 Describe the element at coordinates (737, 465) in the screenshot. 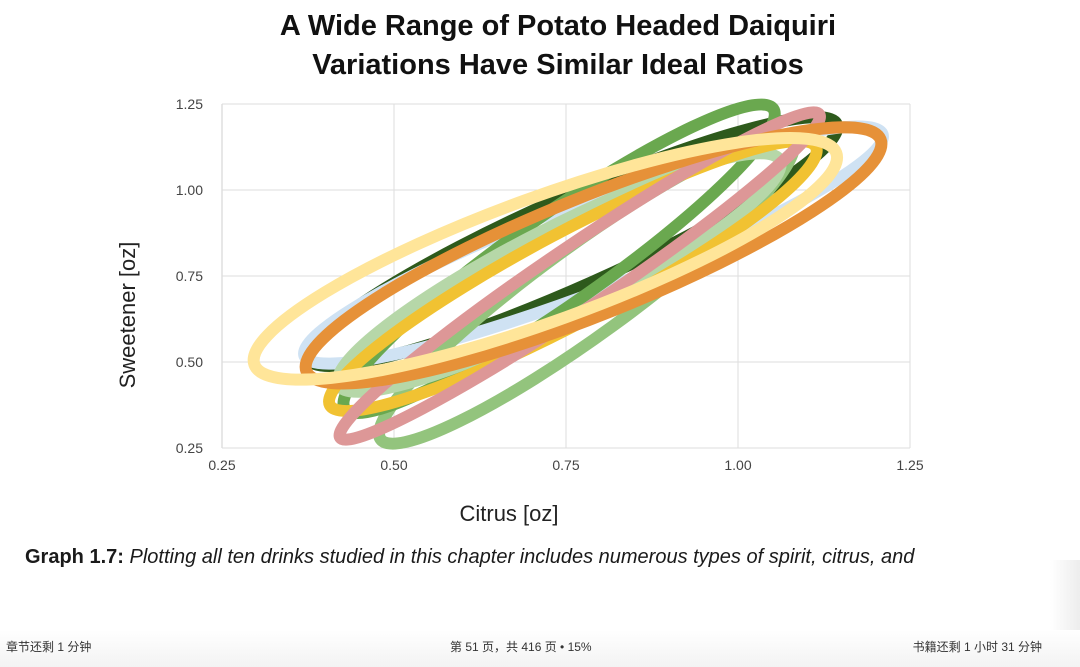

I see `x-tick-label: 1.00` at that location.